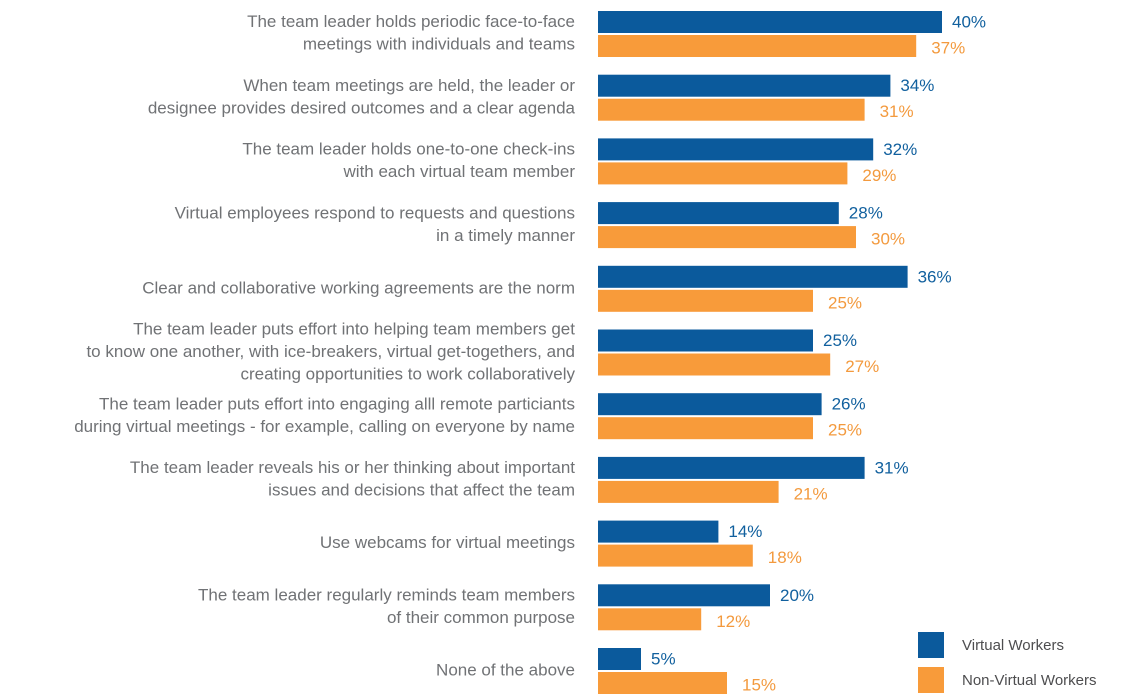 The height and width of the screenshot is (694, 1128). I want to click on category-label: Use webcams for virtual meetings, so click(447, 542).